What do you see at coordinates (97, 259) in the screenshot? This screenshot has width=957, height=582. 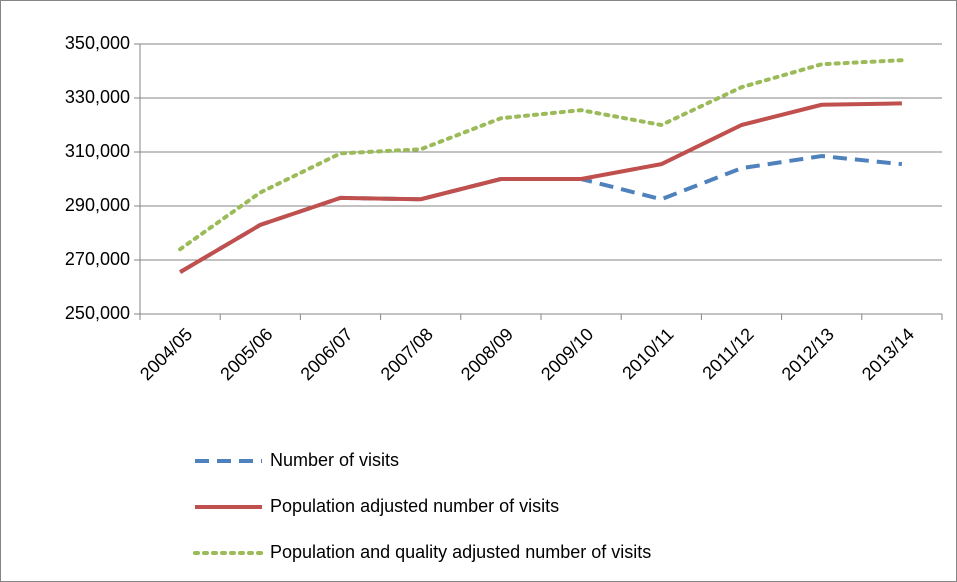 I see `y-tick-label: 270,000` at bounding box center [97, 259].